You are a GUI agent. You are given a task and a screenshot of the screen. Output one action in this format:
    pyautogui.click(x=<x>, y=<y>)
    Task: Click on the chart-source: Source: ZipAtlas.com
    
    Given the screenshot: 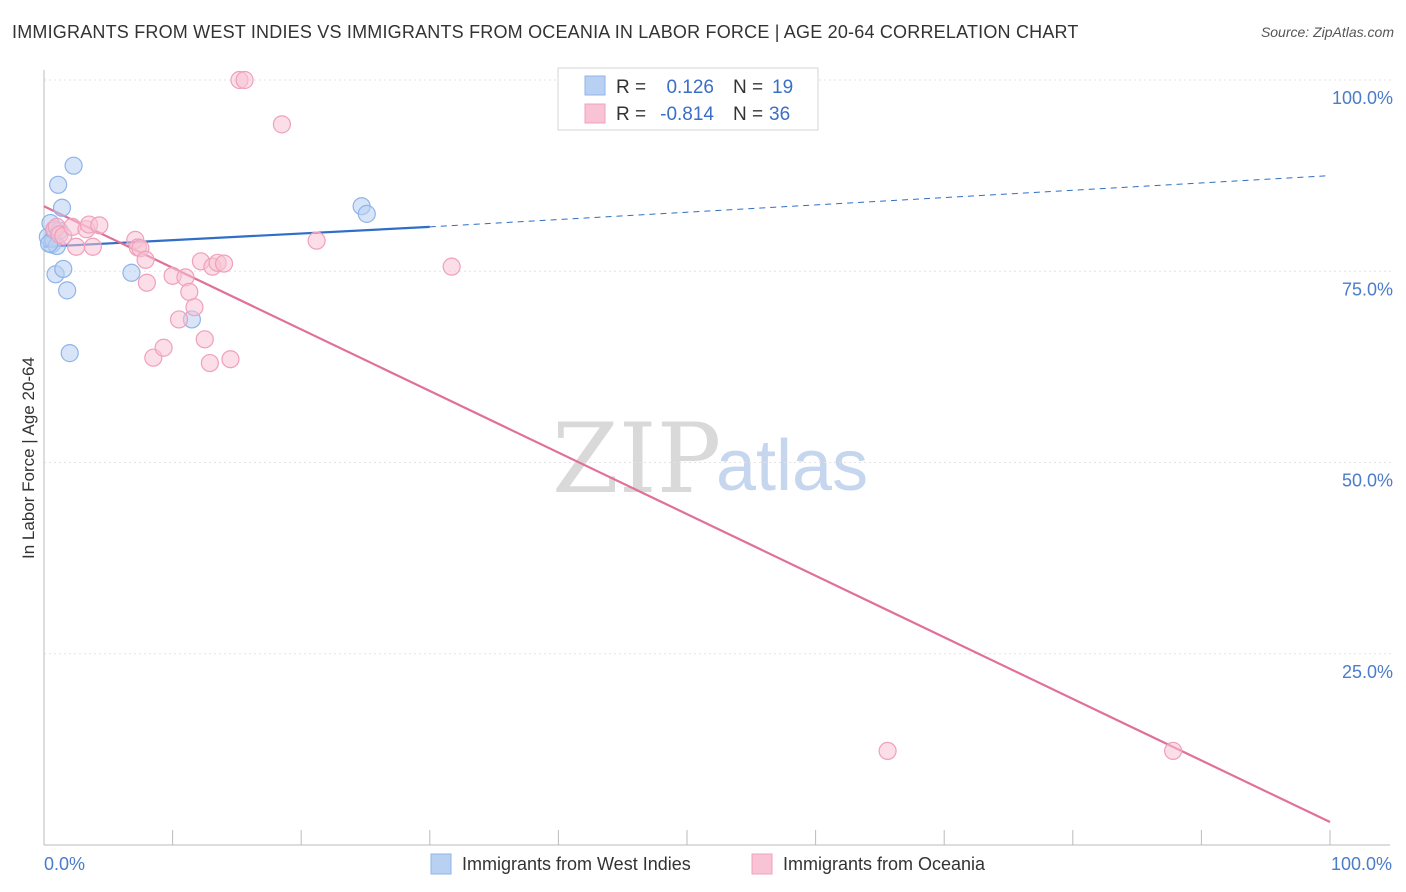 What is the action you would take?
    pyautogui.click(x=1327, y=32)
    